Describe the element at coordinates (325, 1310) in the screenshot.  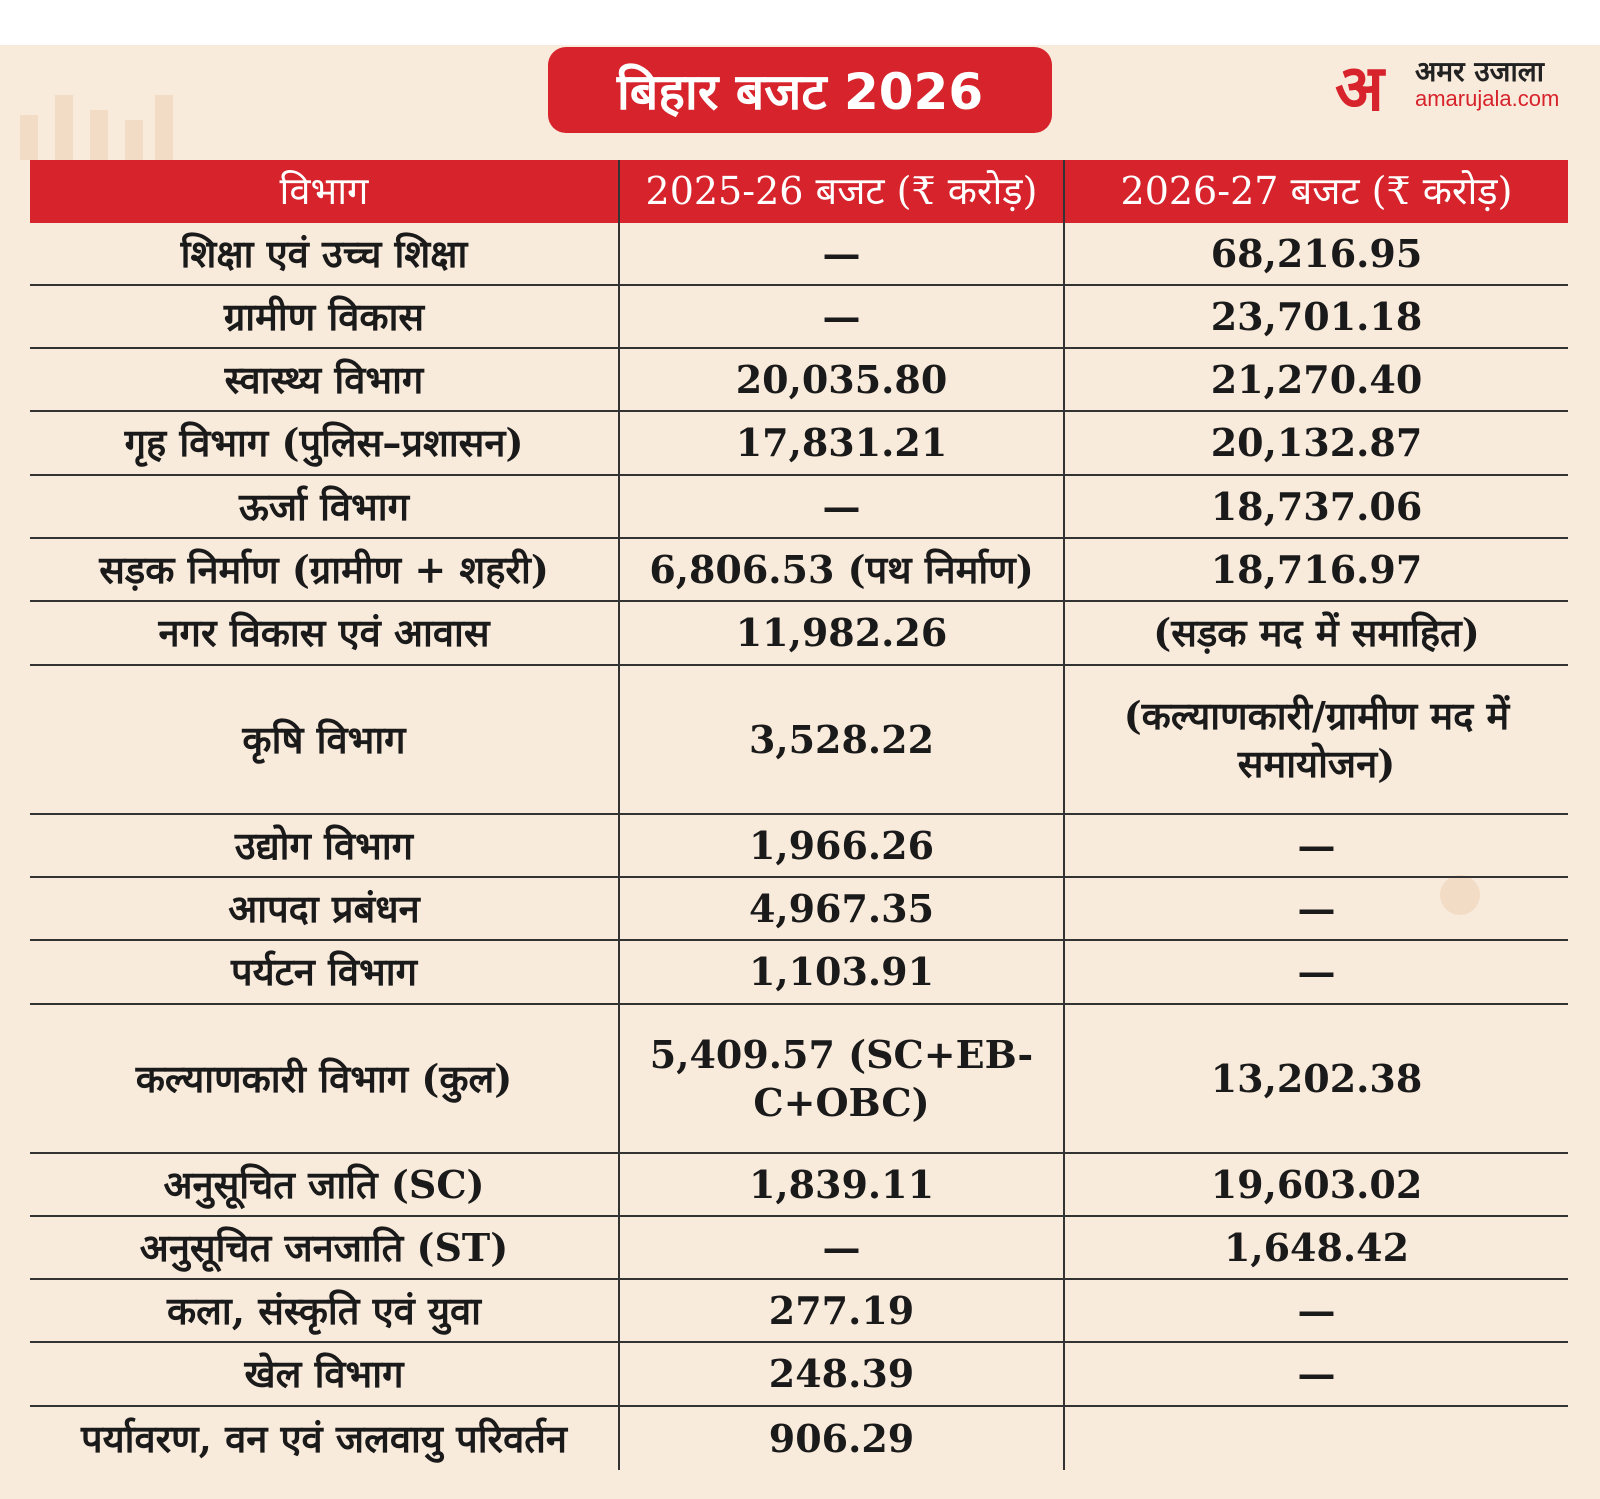
I see `table-cell: कला, संस्कृति एवं युवा` at that location.